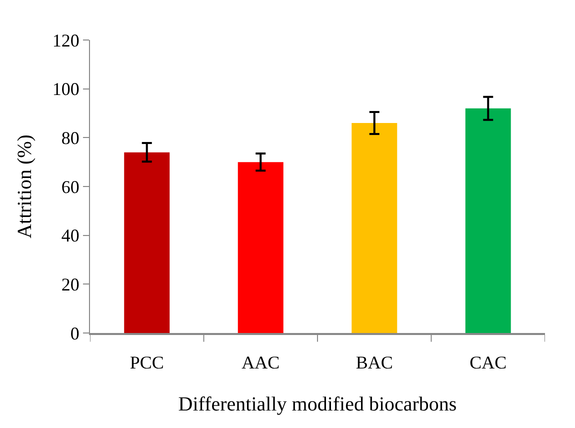 This screenshot has height=428, width=575. I want to click on y-tick-label: 40, so click(70, 236).